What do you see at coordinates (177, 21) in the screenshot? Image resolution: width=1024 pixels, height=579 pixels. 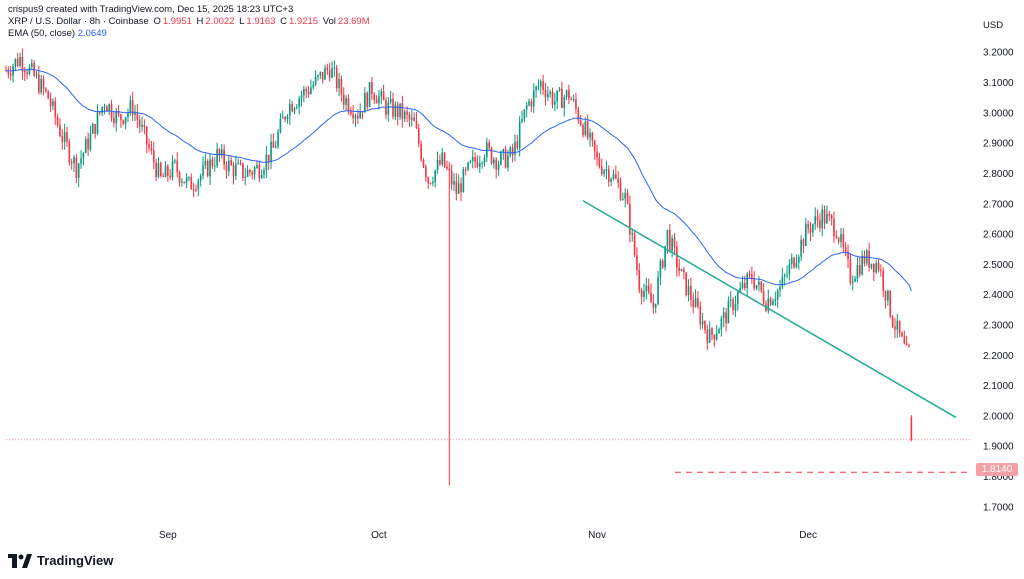 I see `open-value: 1.9951` at bounding box center [177, 21].